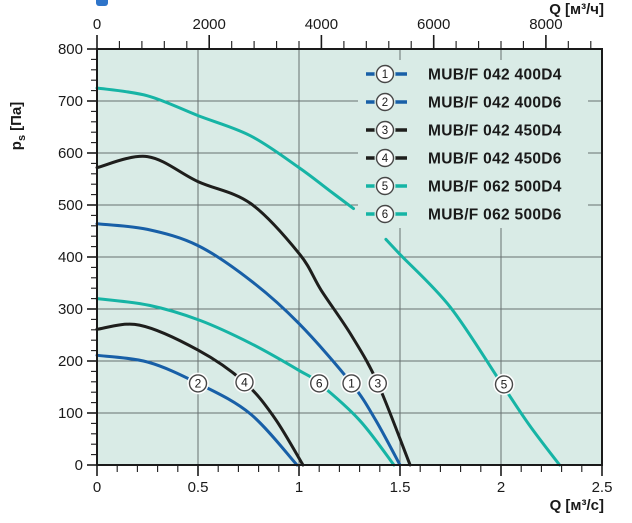 The image size is (632, 523). What do you see at coordinates (70, 309) in the screenshot?
I see `left-tick-label: 300` at bounding box center [70, 309].